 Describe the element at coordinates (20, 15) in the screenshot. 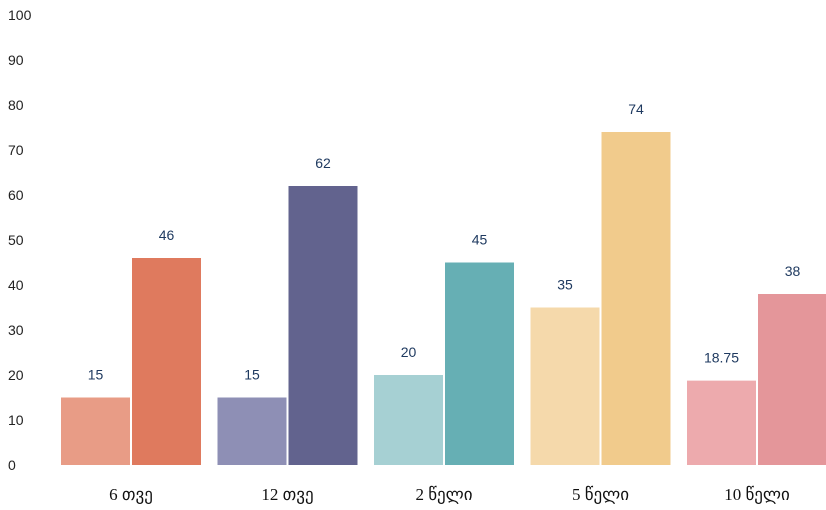

I see `y-tick-label: 100` at that location.